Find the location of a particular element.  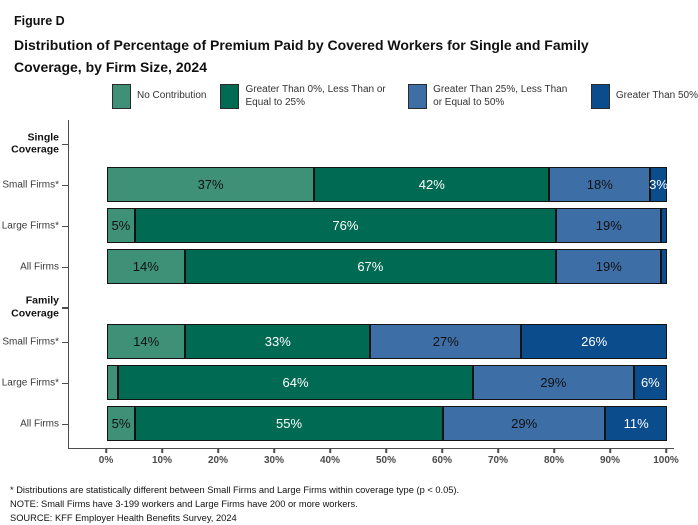

stacked-bar: 14% 33% 27% 26% is located at coordinates (387, 341).